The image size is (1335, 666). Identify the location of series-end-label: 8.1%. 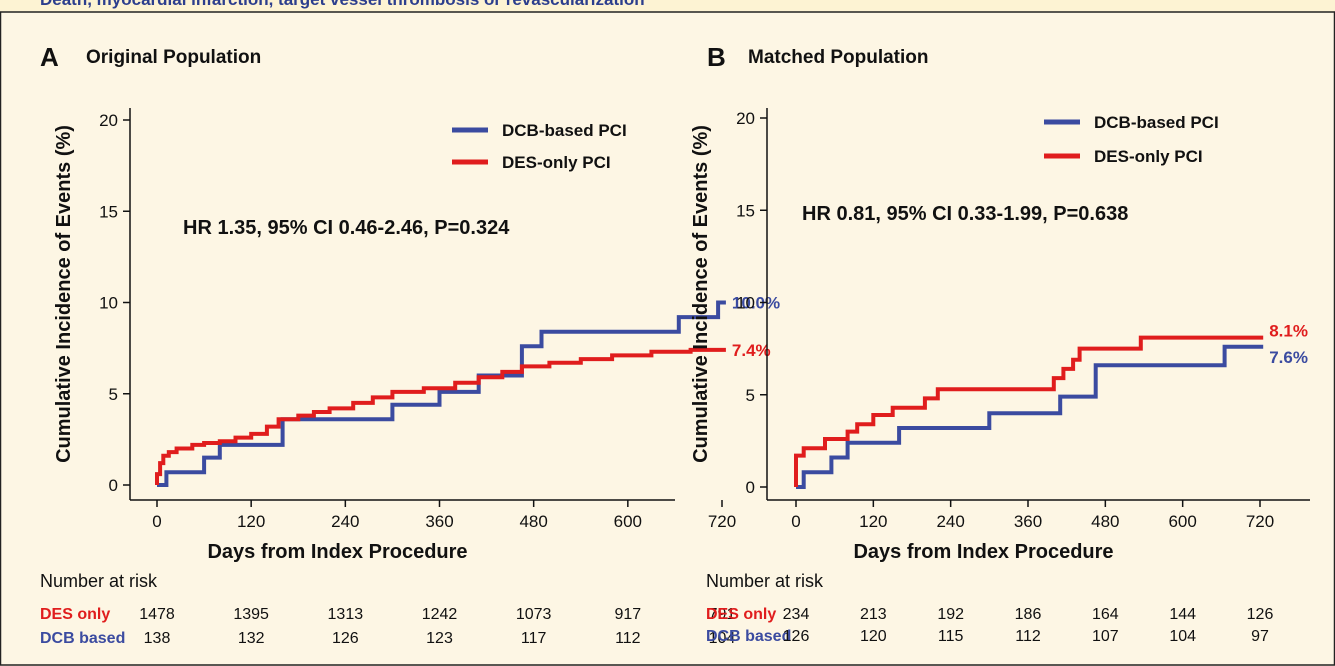
(1288, 331).